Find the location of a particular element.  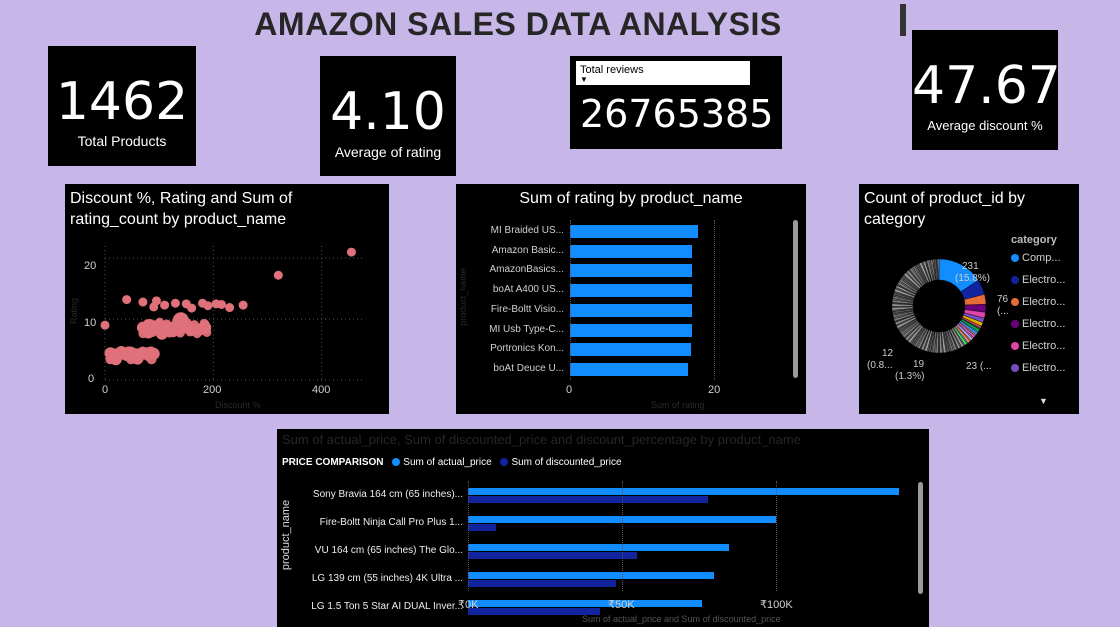

rating-xtick-20: 20 is located at coordinates (714, 390).